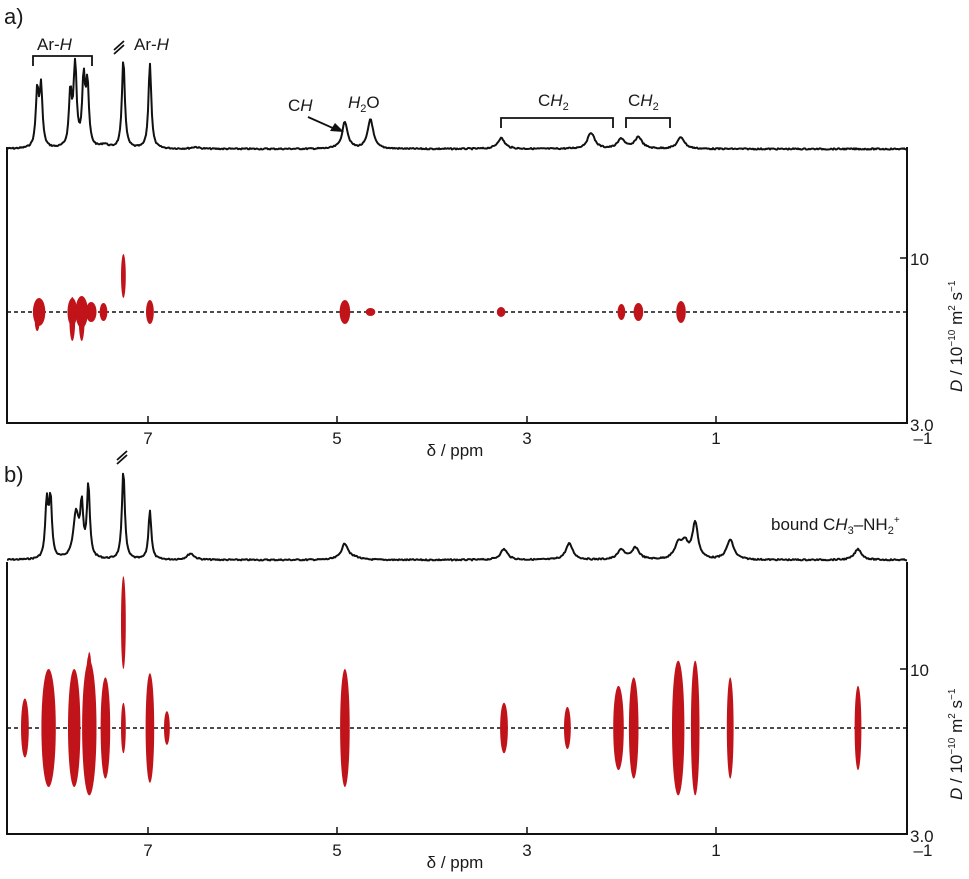  I want to click on panel-b-y-axis, so click(903, 751).